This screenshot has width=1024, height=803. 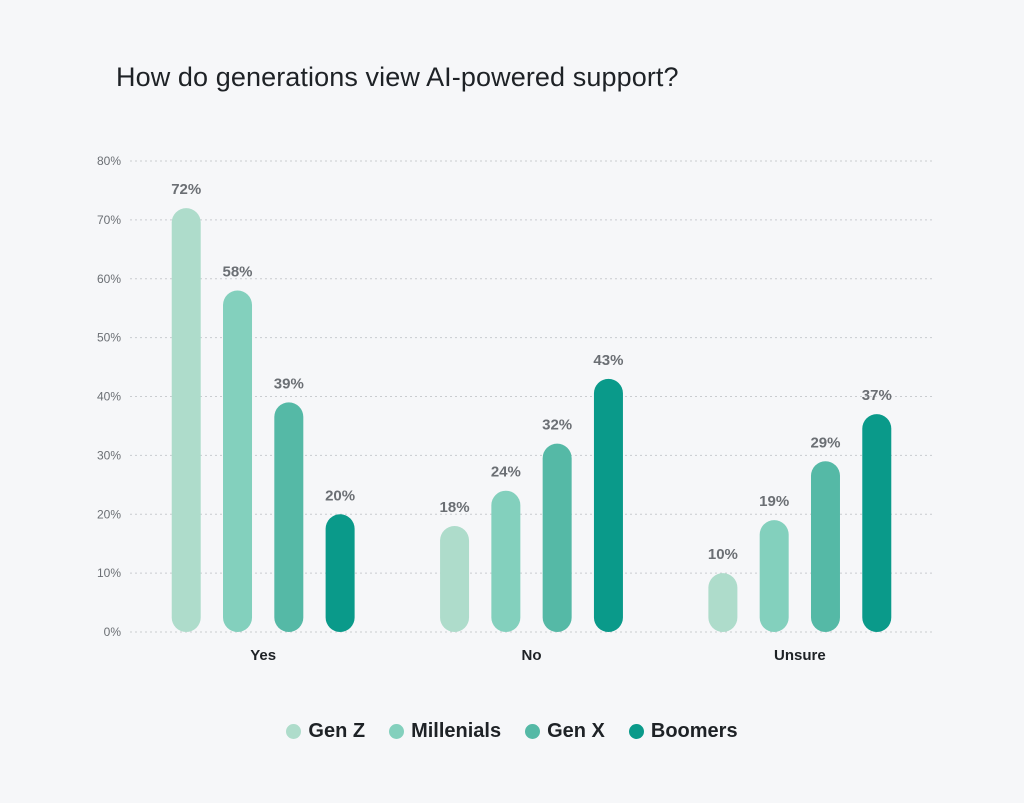 What do you see at coordinates (186, 420) in the screenshot?
I see `bar-gen-z-yes` at bounding box center [186, 420].